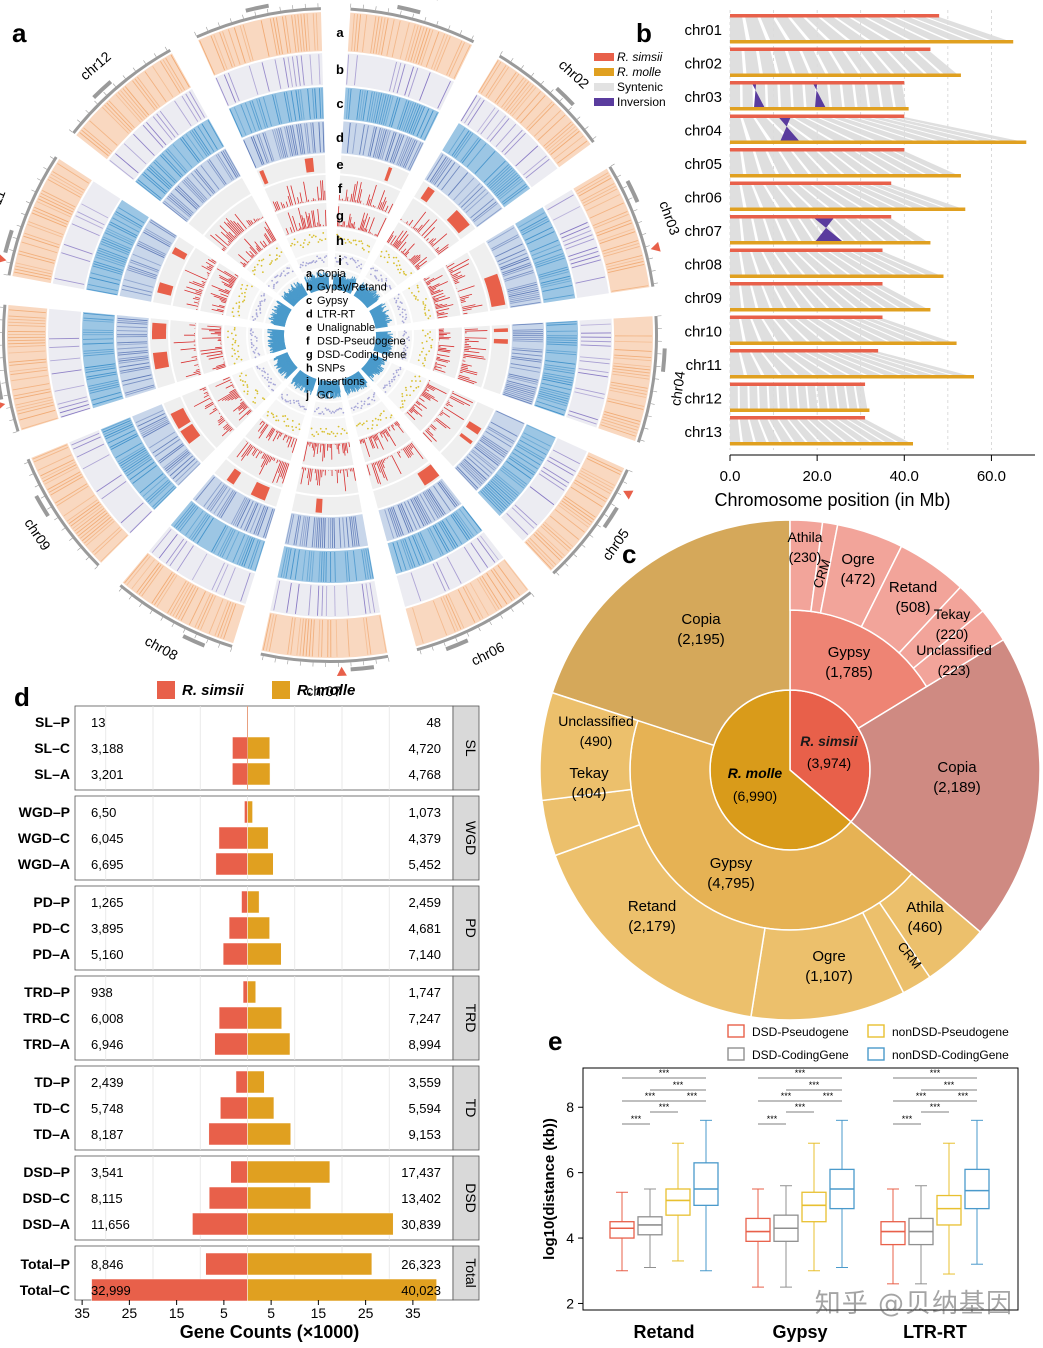  Describe the element at coordinates (232, 1018) in the screenshot. I see `row-TRD–C: TRD–C 6,008 7,247` at that location.